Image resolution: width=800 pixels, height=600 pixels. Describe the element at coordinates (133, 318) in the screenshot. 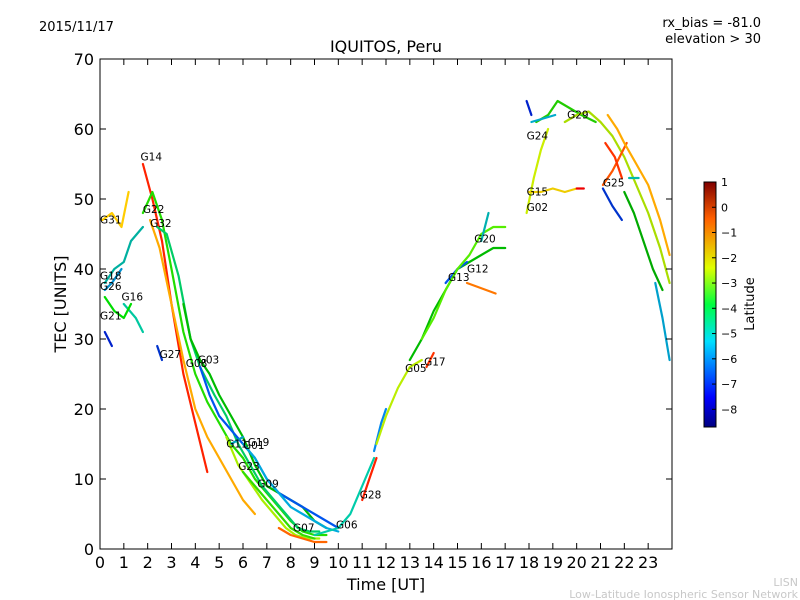

I see `series-line-g16` at that location.